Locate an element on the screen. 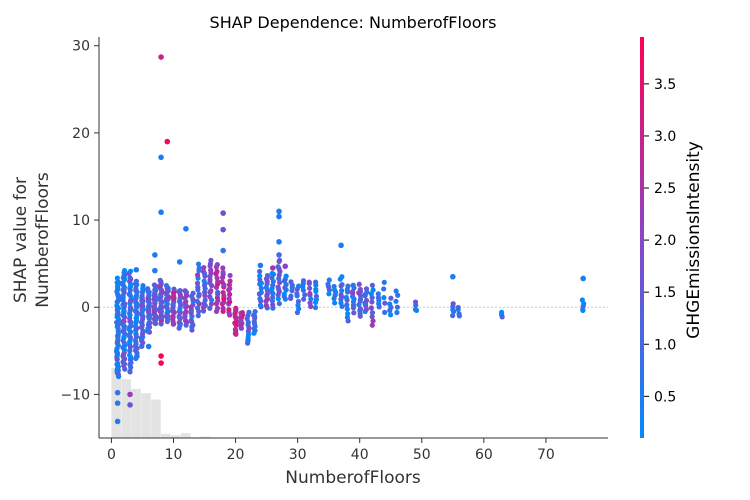 This screenshot has height=500, width=750. y-tick-label: −10 is located at coordinates (75, 395).